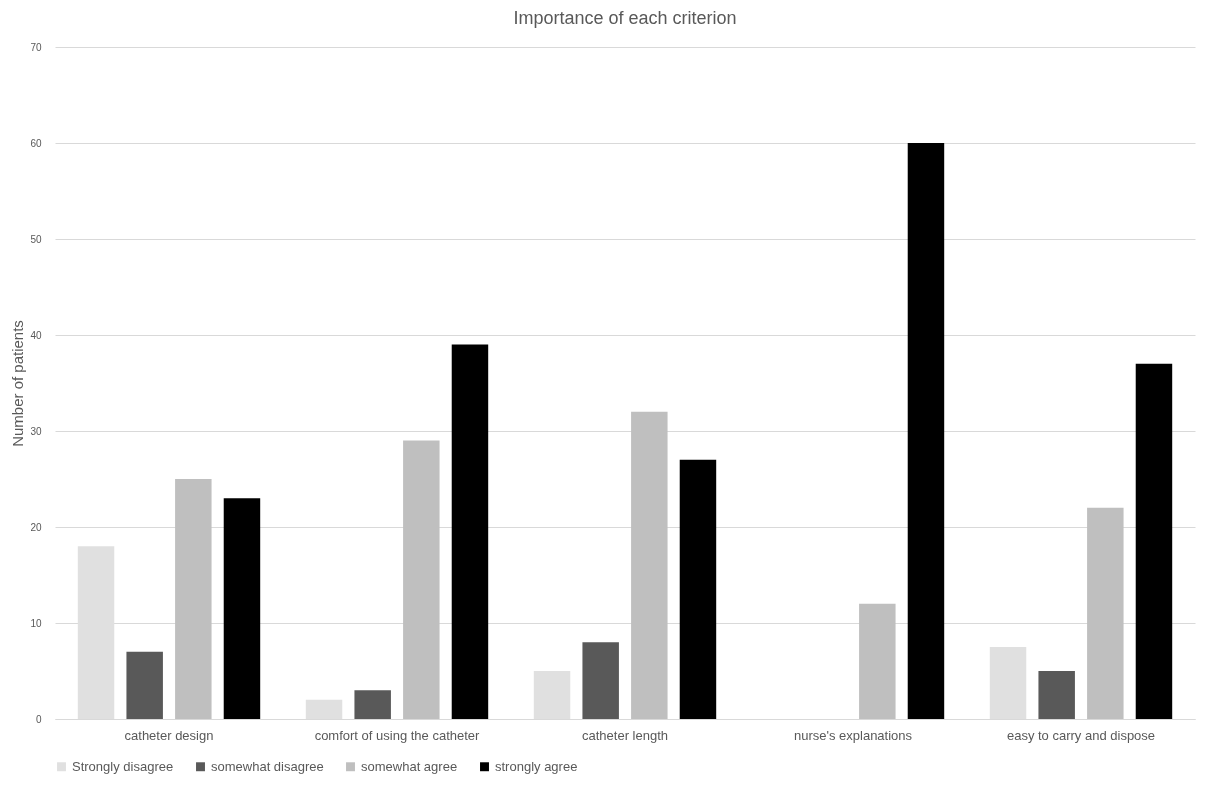 Image resolution: width=1212 pixels, height=812 pixels. Describe the element at coordinates (36, 143) in the screenshot. I see `y-tick-label: 60` at that location.